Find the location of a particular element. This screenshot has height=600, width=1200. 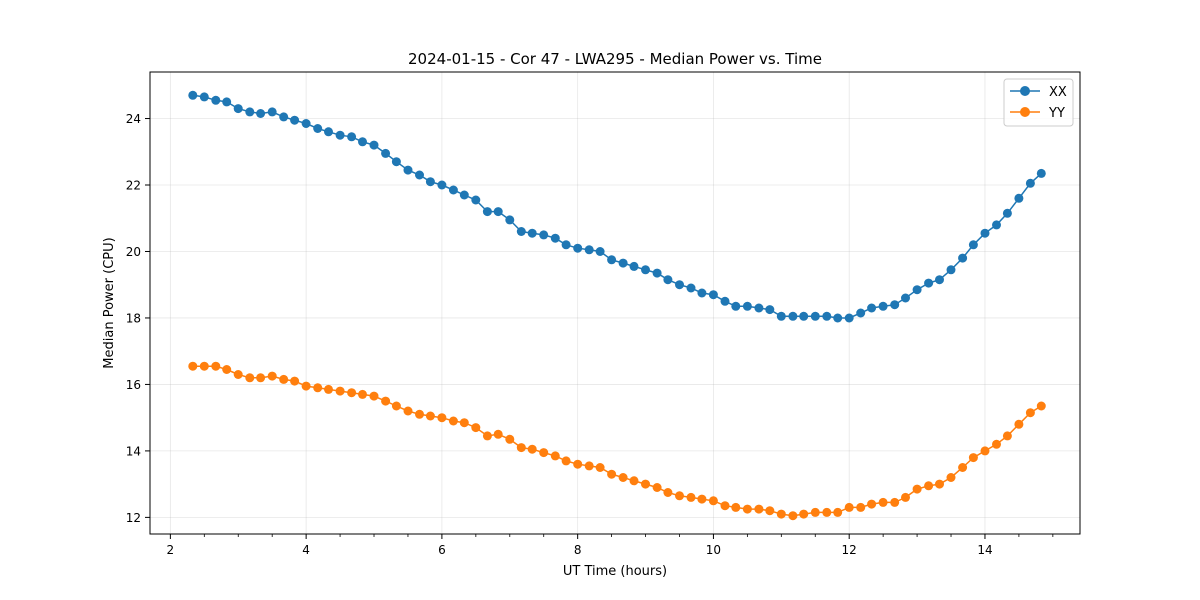

y-tick-label: 18 is located at coordinates (133, 318).